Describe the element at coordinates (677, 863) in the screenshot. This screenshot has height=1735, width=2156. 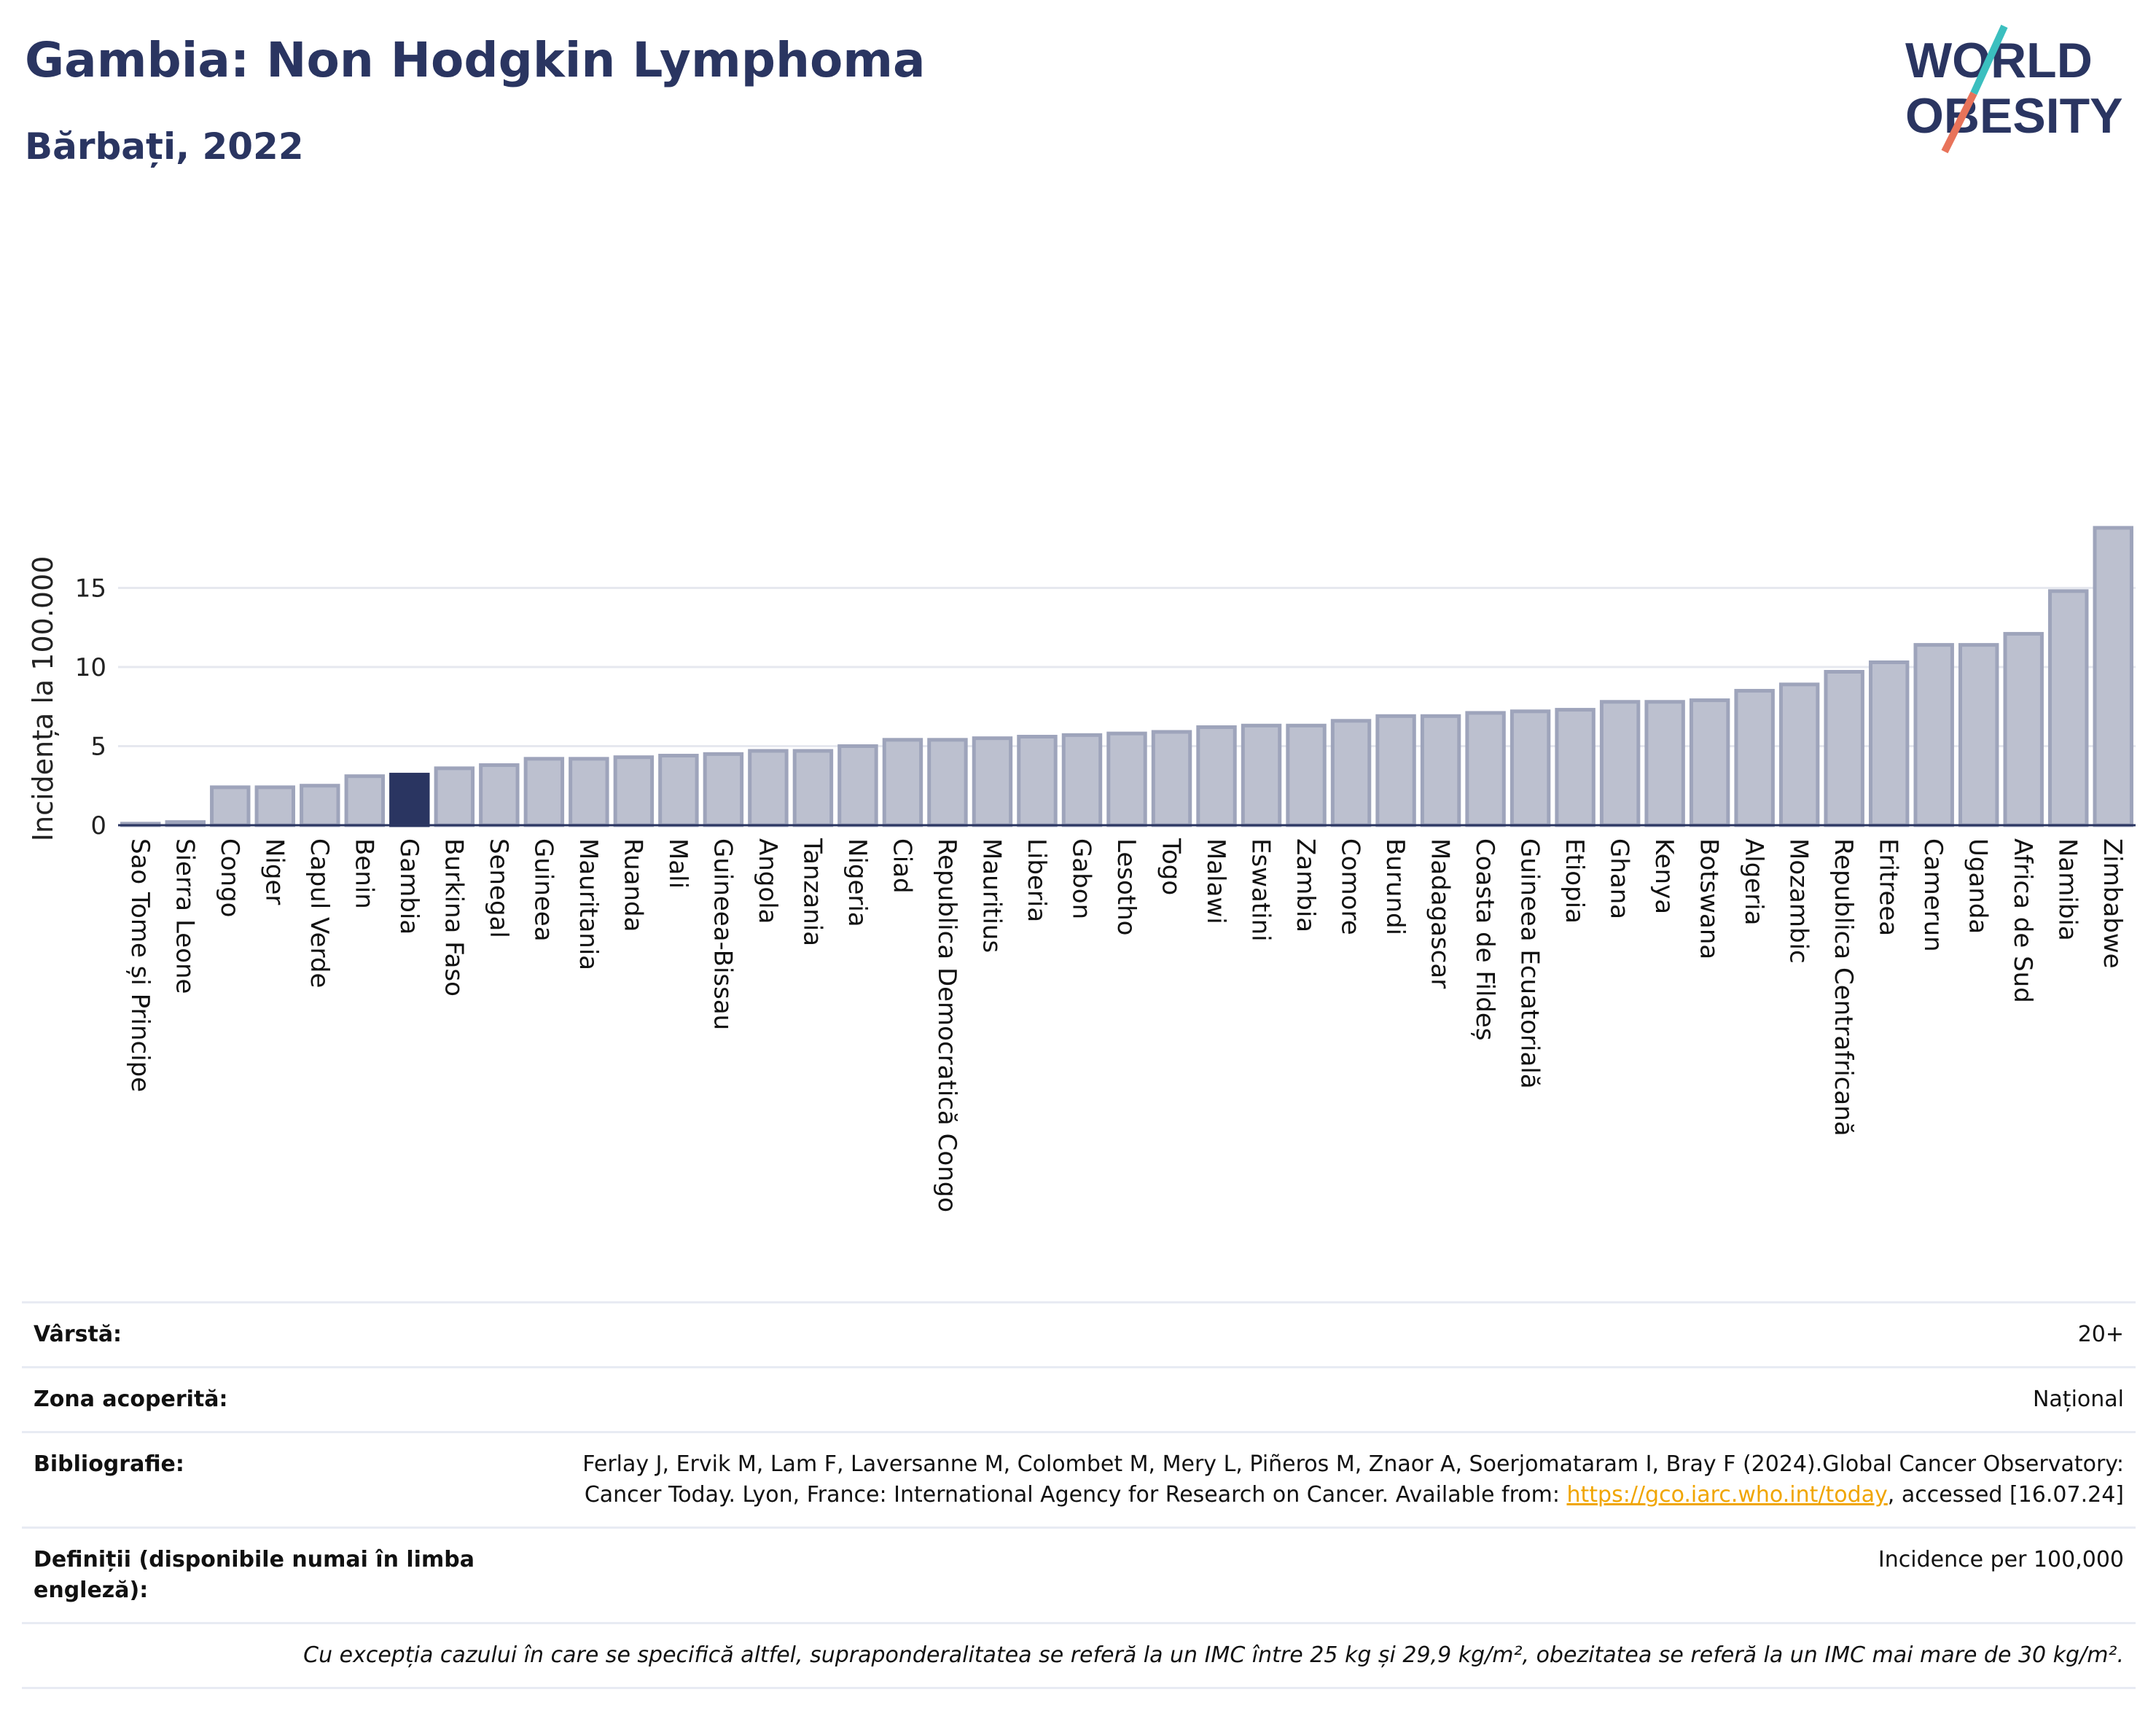
I see `x-tick-label: Mali` at that location.